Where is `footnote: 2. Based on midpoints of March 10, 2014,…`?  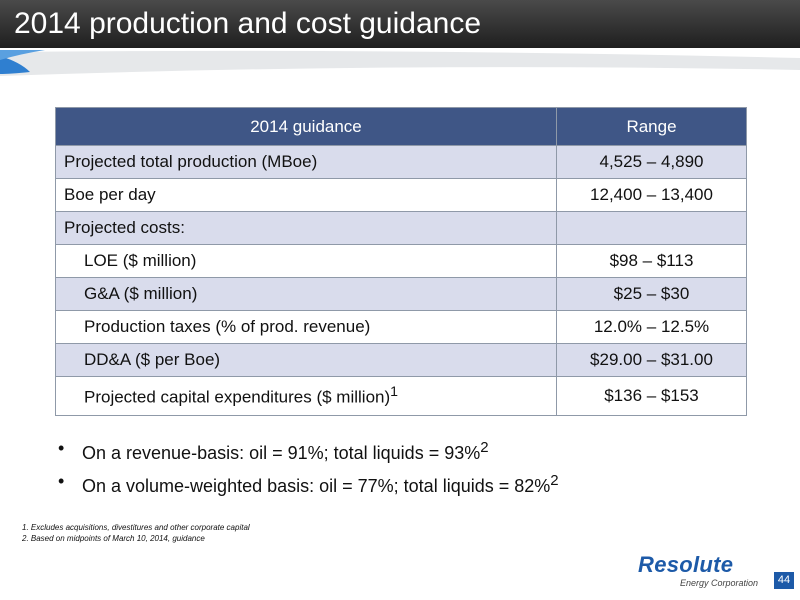 footnote: 2. Based on midpoints of March 10, 2014,… is located at coordinates (113, 538).